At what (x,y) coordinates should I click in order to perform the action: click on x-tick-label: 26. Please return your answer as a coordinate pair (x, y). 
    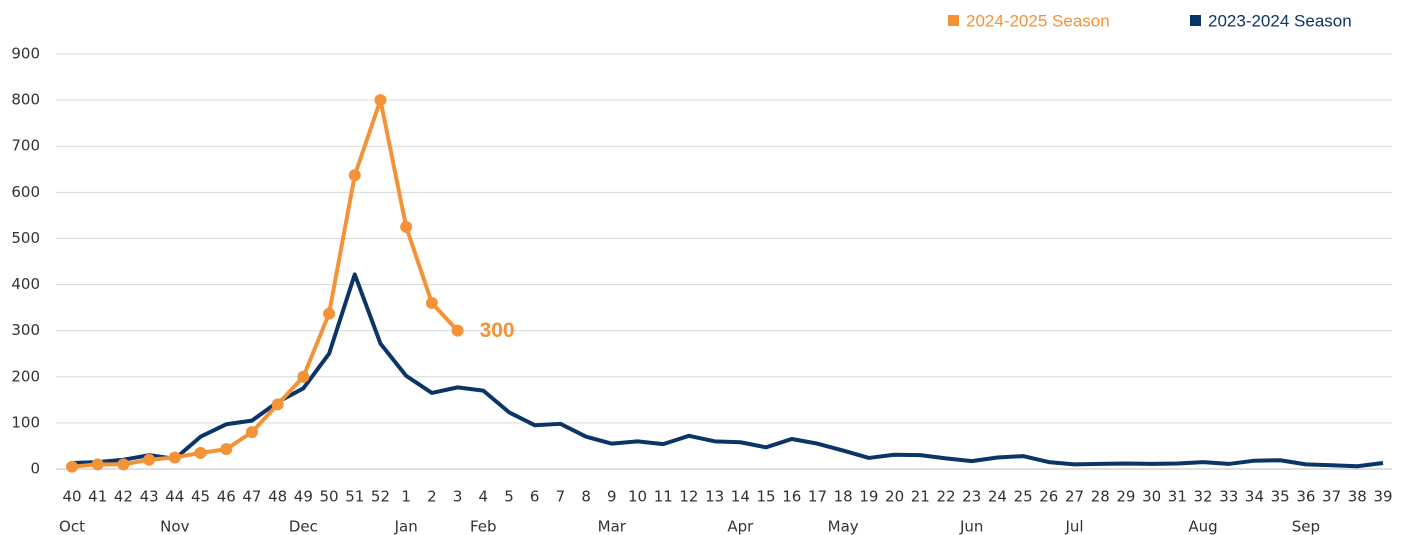
    Looking at the image, I should click on (1048, 497).